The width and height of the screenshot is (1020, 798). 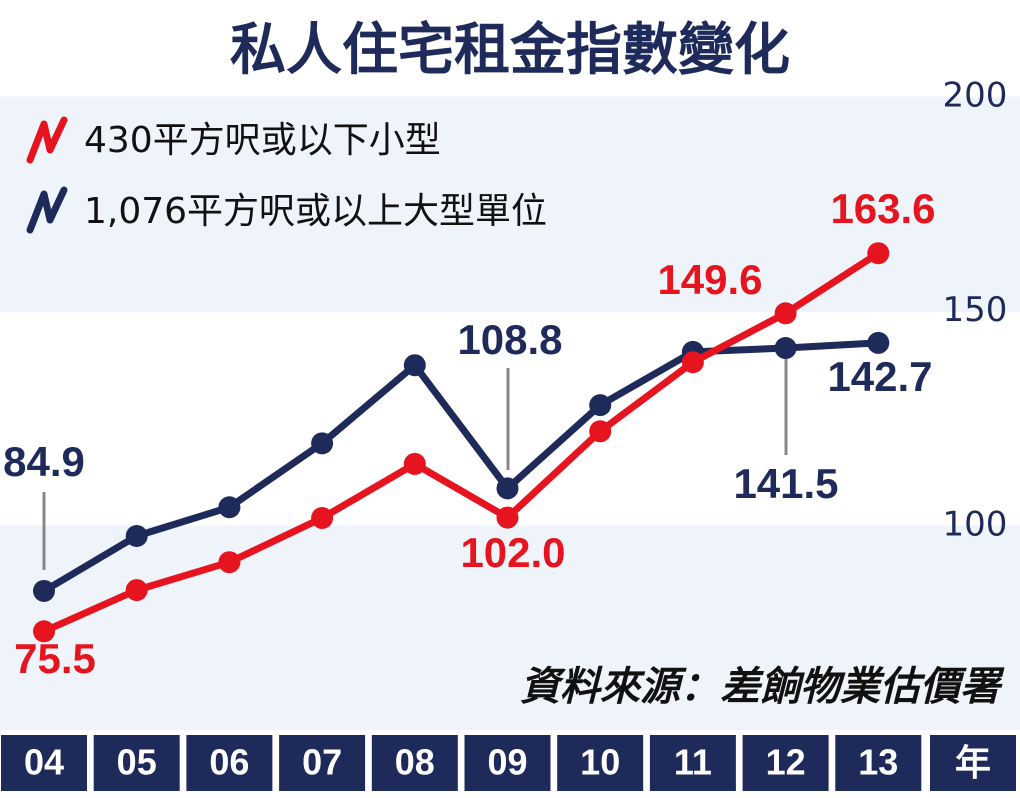 I want to click on x-tick-label: 08, so click(x=415, y=762).